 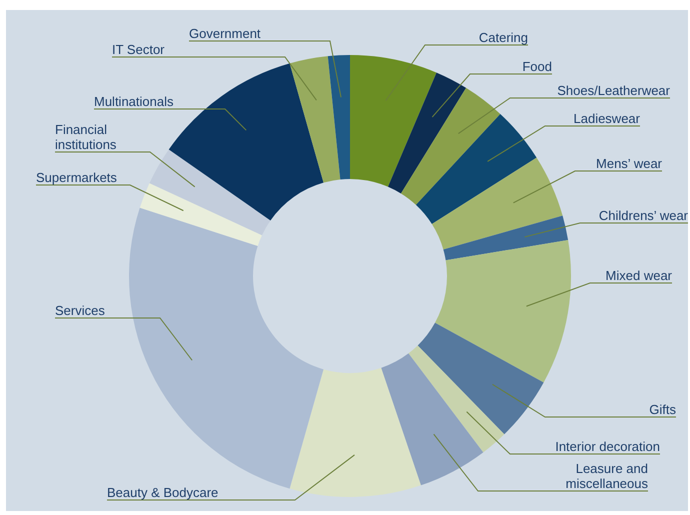 What do you see at coordinates (537, 66) in the screenshot?
I see `slice-label: Food` at bounding box center [537, 66].